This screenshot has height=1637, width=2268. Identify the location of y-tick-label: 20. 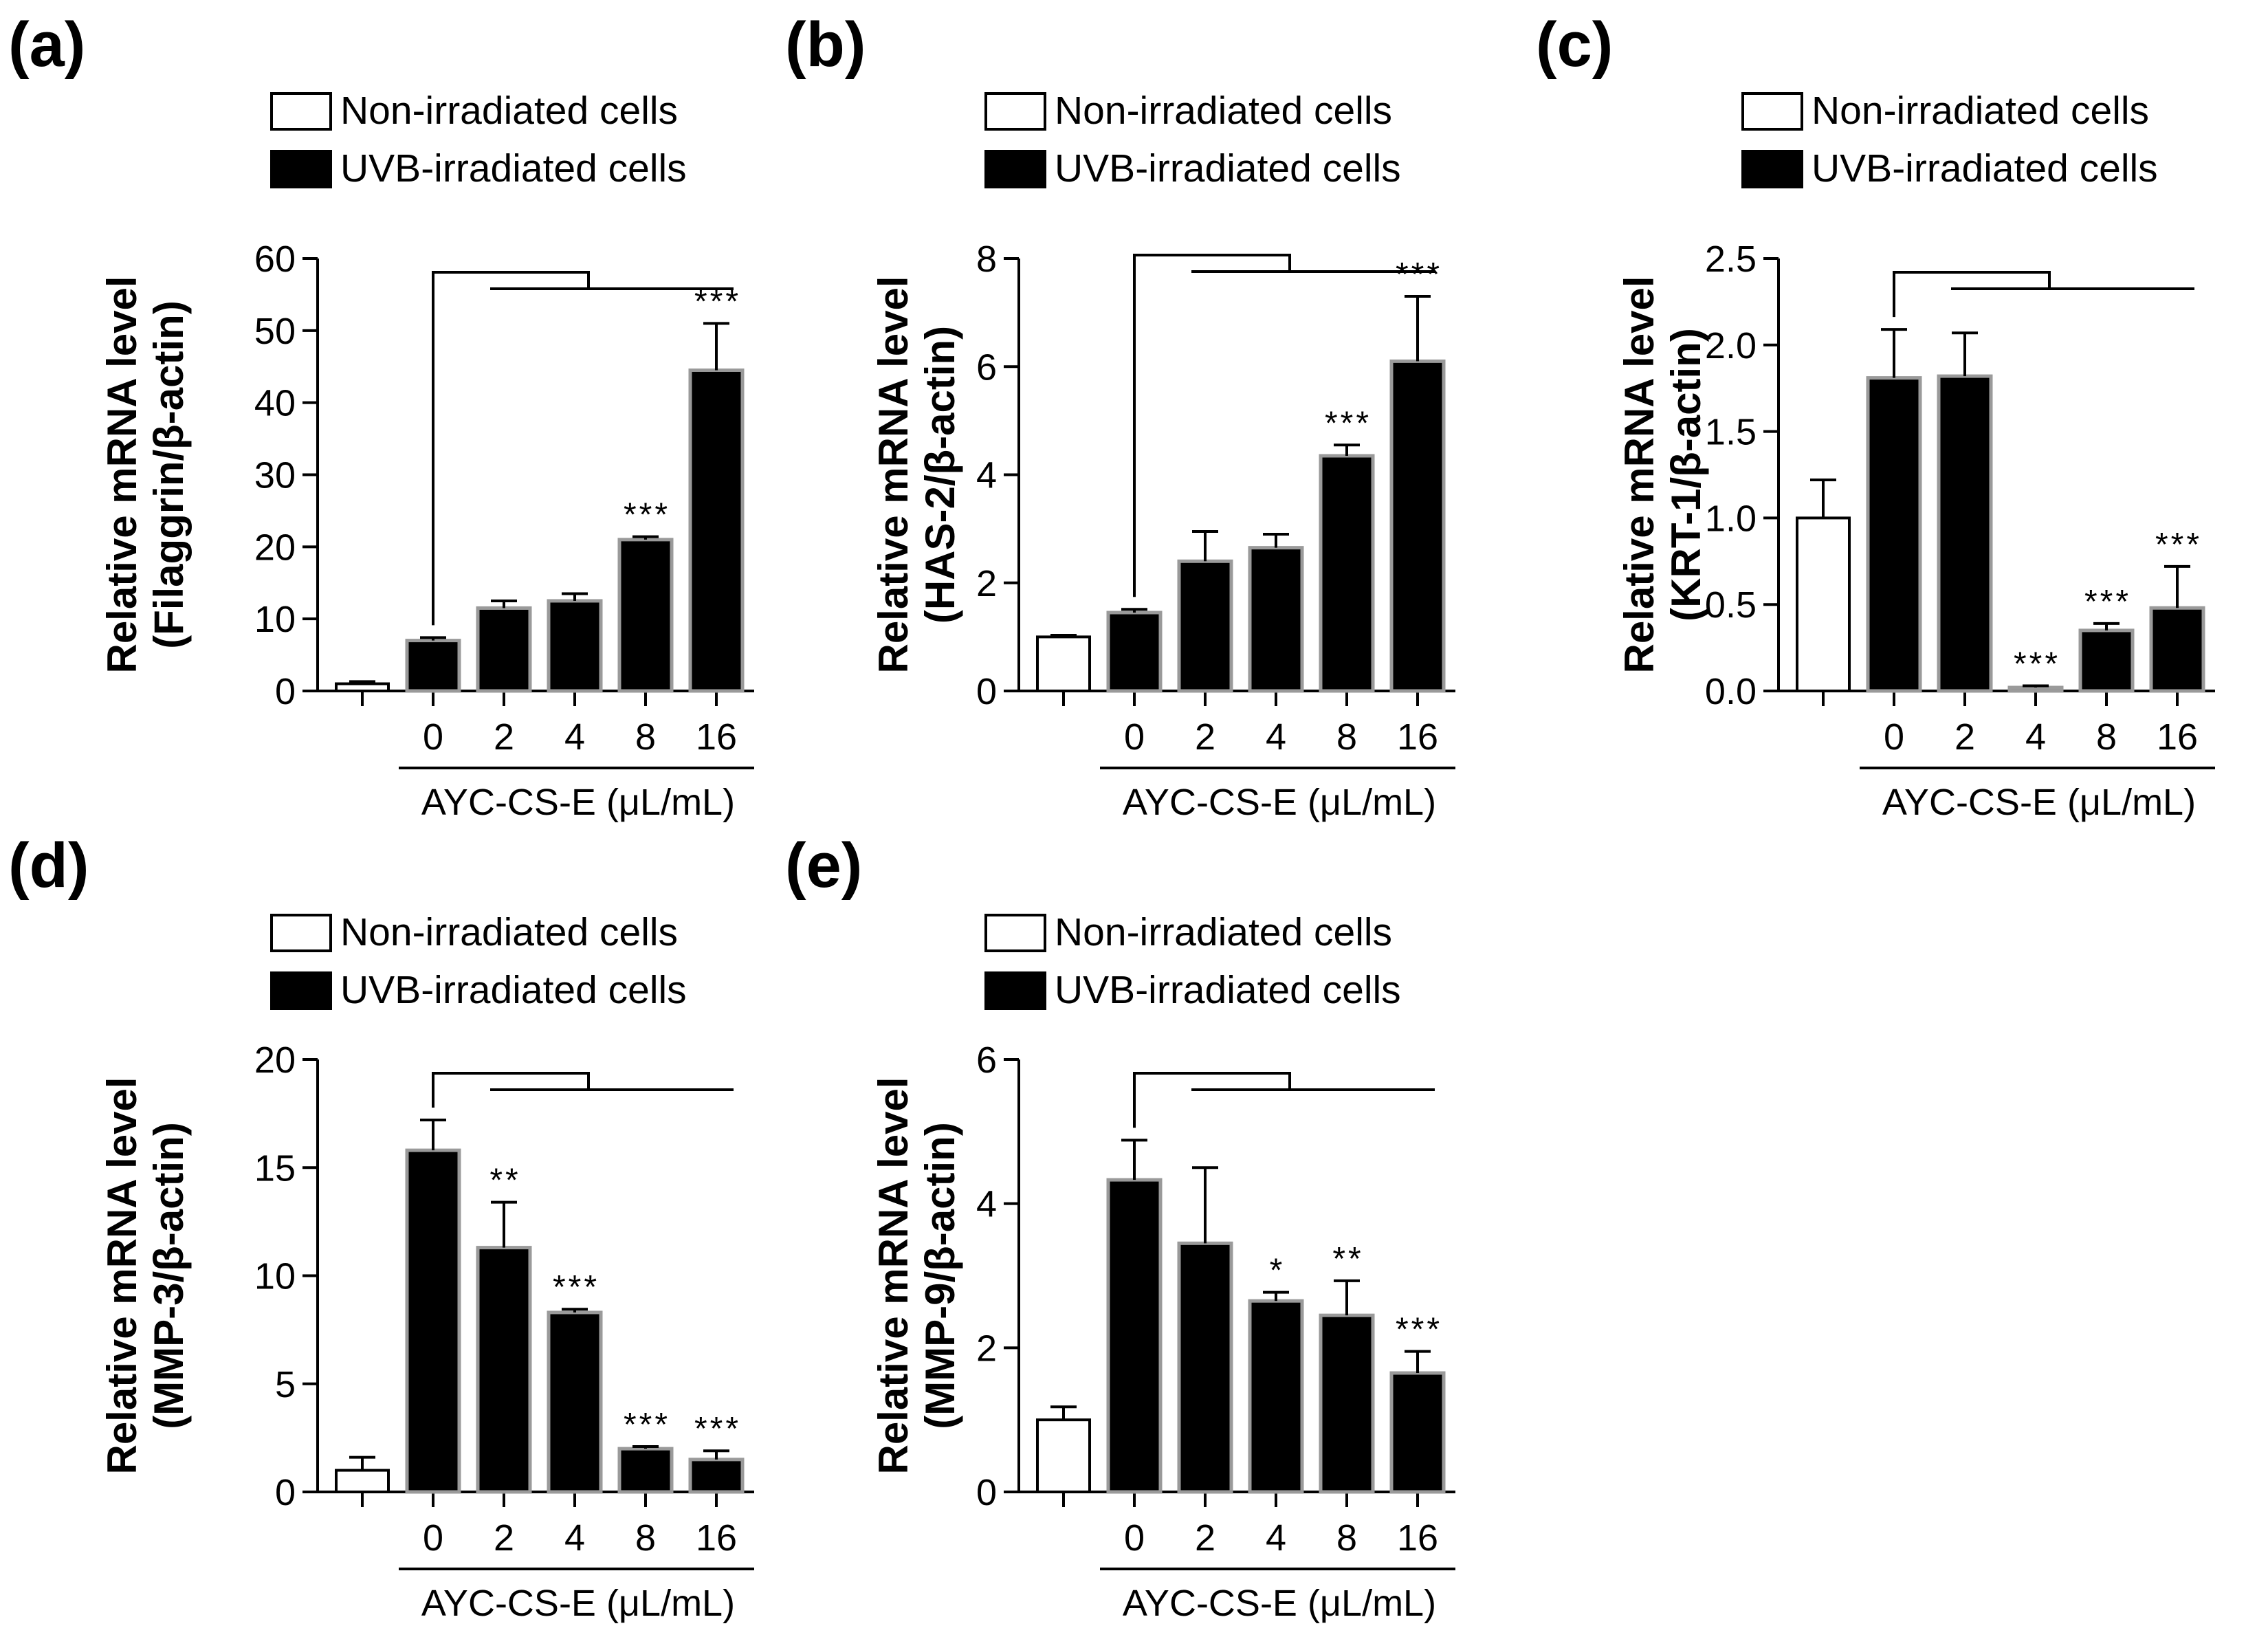
(275, 1060).